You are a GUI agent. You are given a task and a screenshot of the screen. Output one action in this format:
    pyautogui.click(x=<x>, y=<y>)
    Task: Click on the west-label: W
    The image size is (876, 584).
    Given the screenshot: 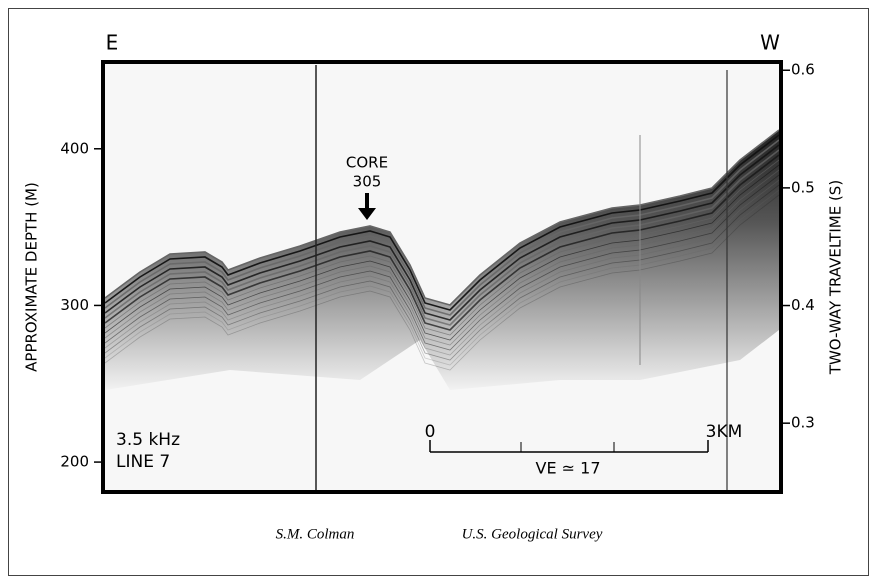 What is the action you would take?
    pyautogui.click(x=770, y=43)
    